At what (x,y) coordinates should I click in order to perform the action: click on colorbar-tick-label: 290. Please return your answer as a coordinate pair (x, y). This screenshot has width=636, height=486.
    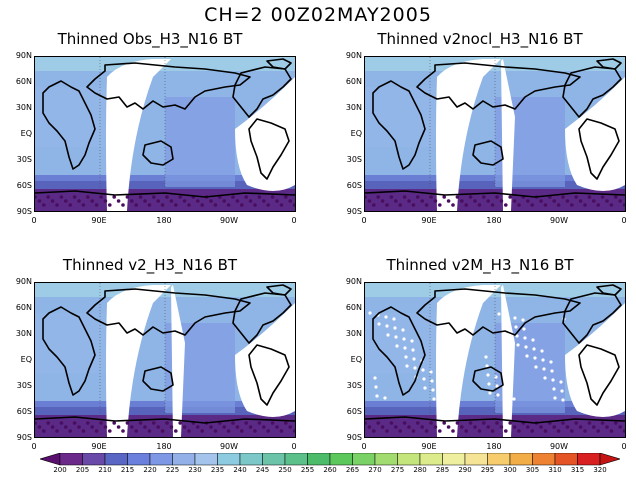
    Looking at the image, I should click on (465, 470).